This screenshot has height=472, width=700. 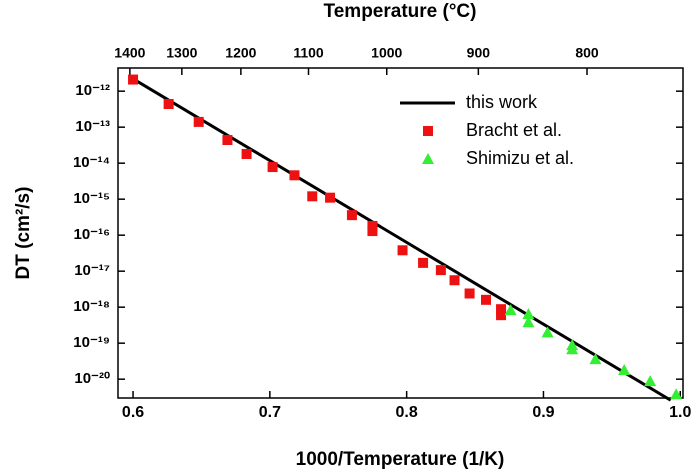 I want to click on x-axis-label: 1000/Temperature (1/K), so click(x=400, y=459).